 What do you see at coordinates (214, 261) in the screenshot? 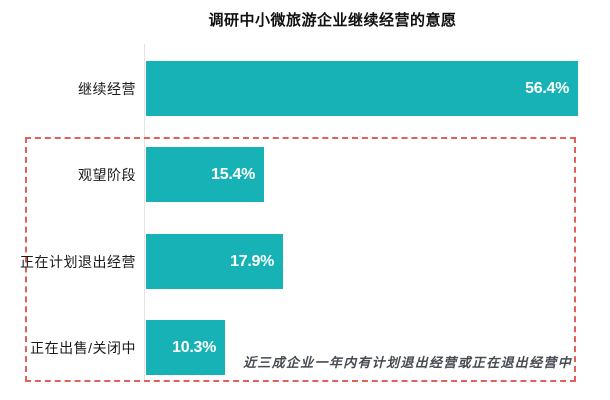
I see `bar: 17.9%` at bounding box center [214, 261].